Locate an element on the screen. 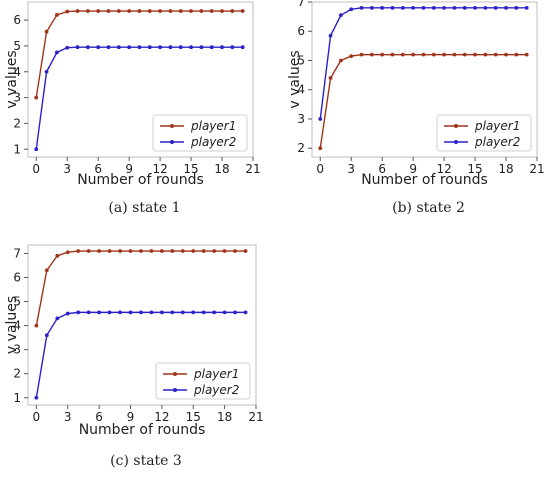  legend-label: player1 is located at coordinates (213, 126).